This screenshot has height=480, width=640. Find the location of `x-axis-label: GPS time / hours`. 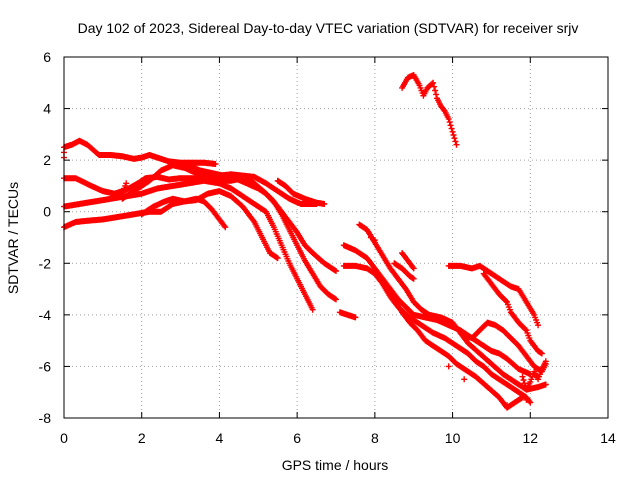

x-axis-label: GPS time / hours is located at coordinates (335, 465).